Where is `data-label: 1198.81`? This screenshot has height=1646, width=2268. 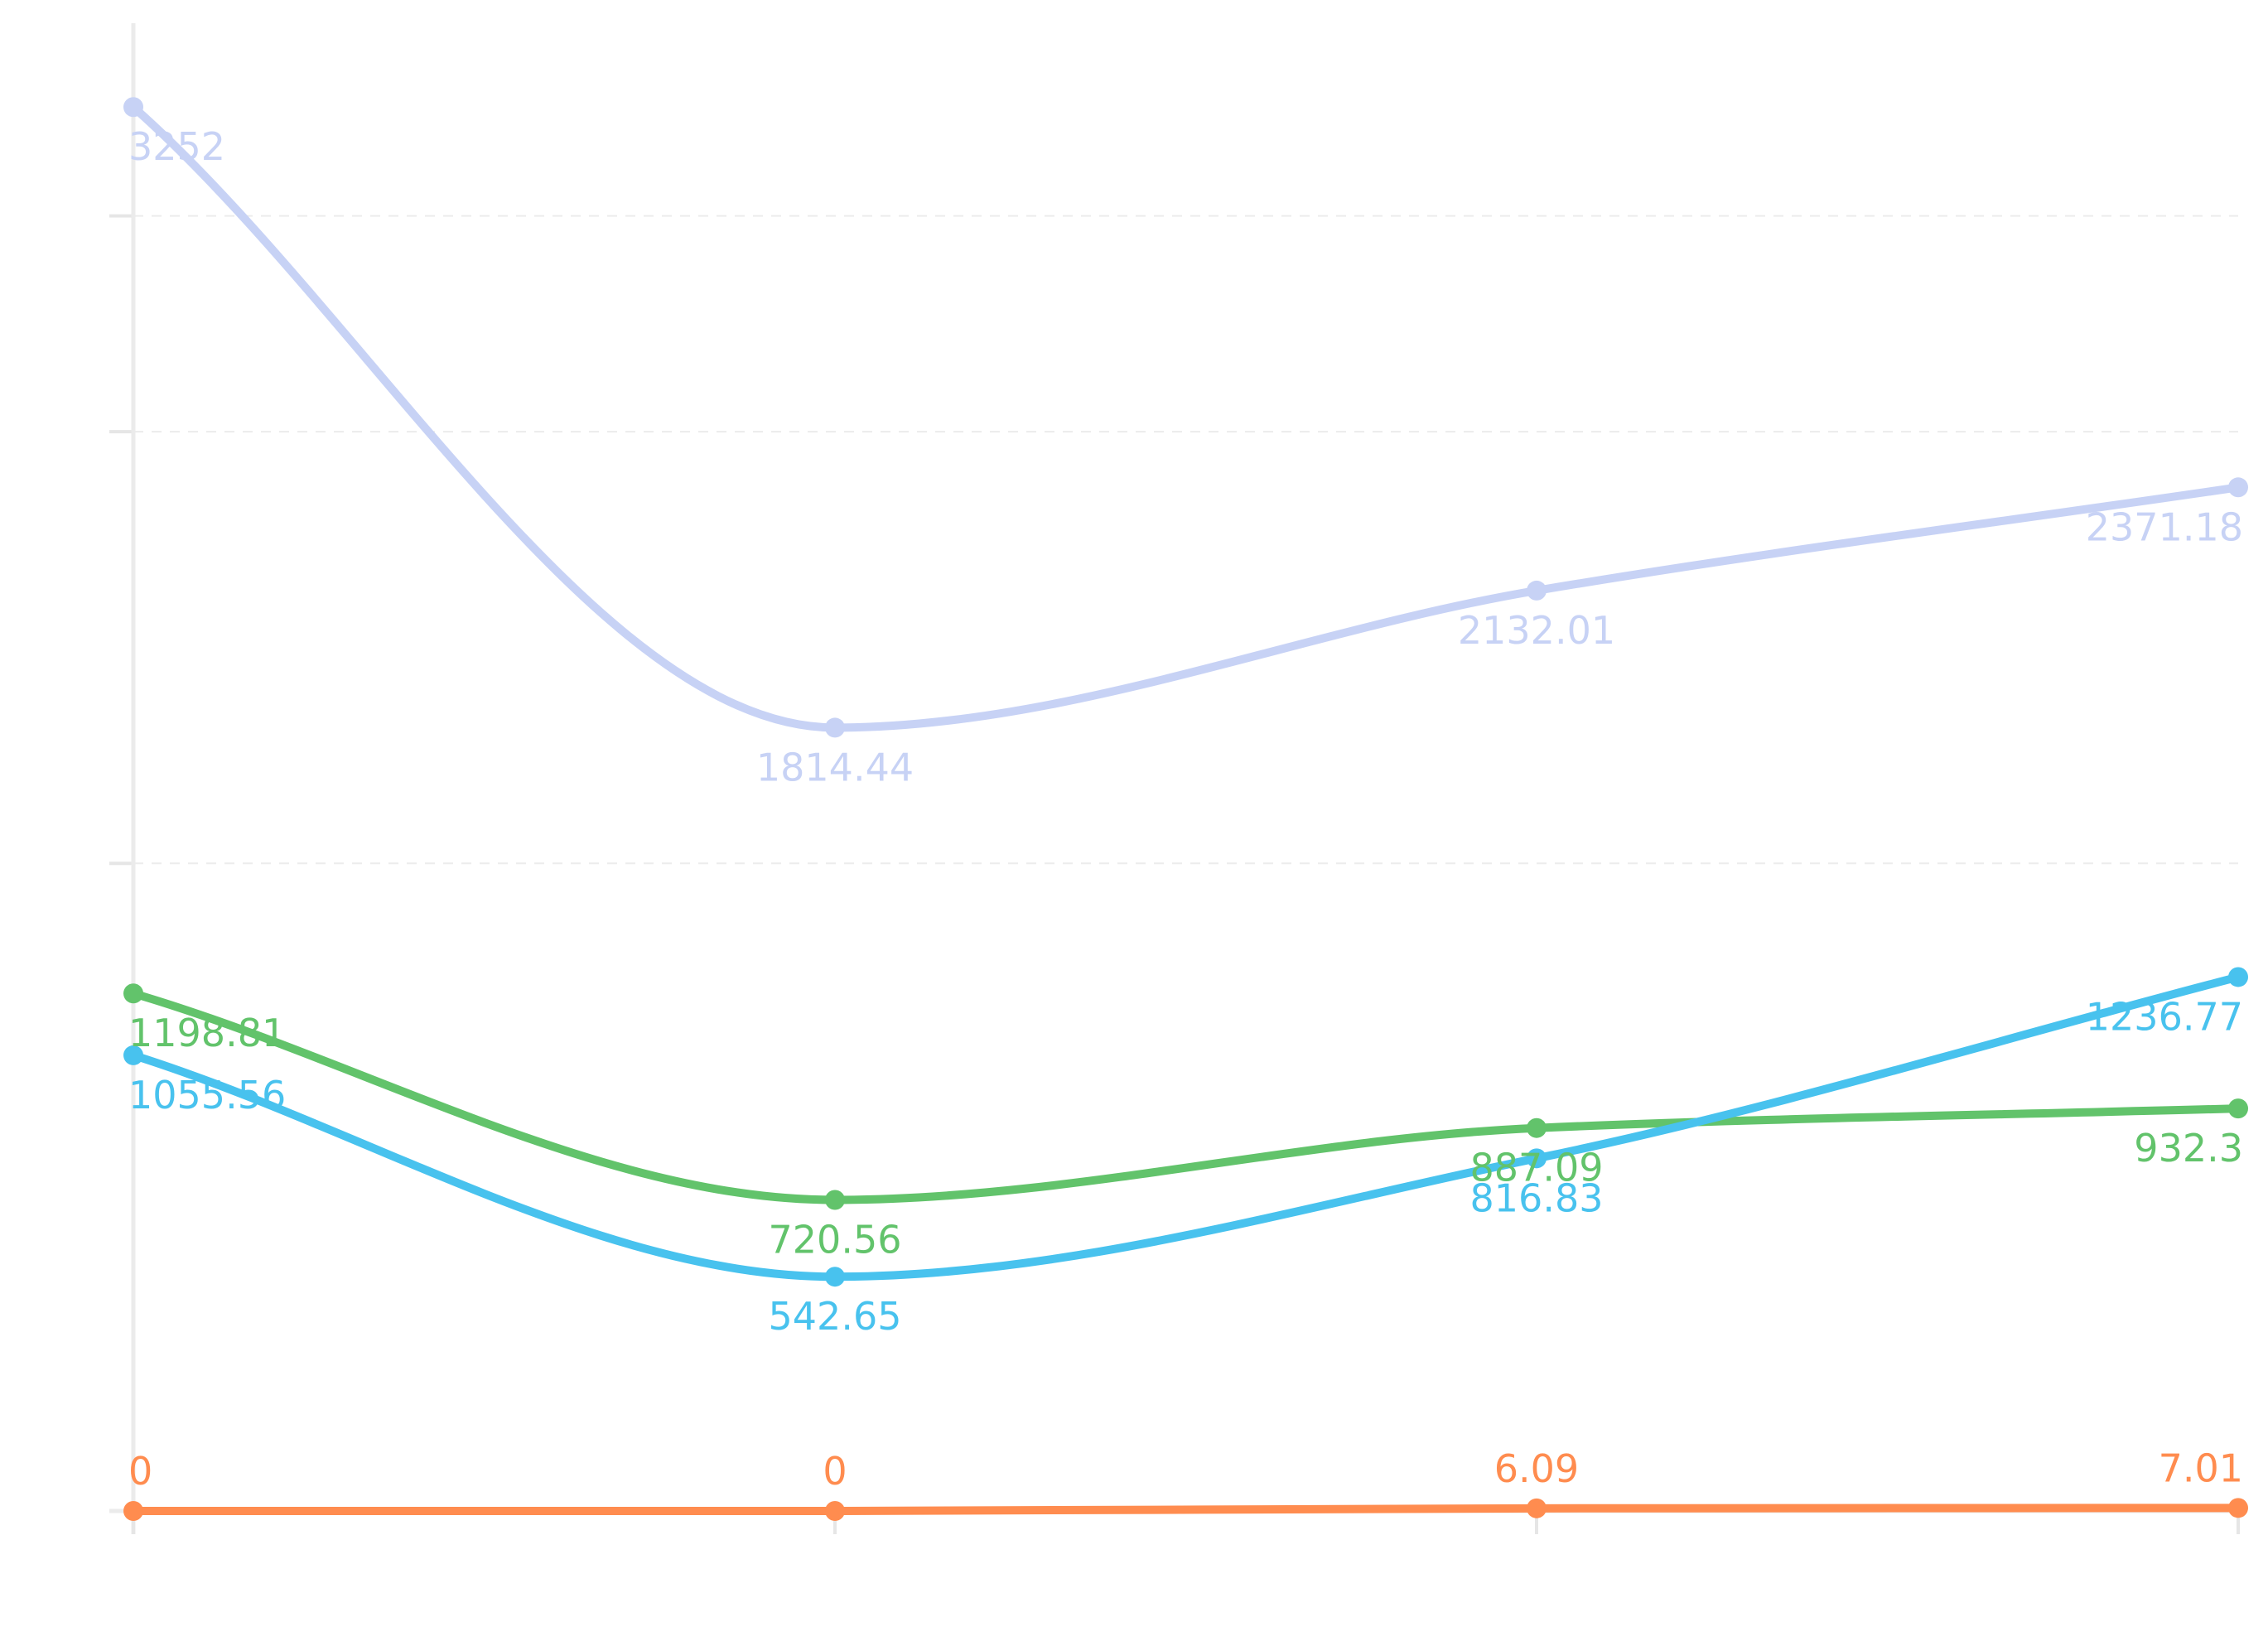 data-label: 1198.81 is located at coordinates (207, 1033).